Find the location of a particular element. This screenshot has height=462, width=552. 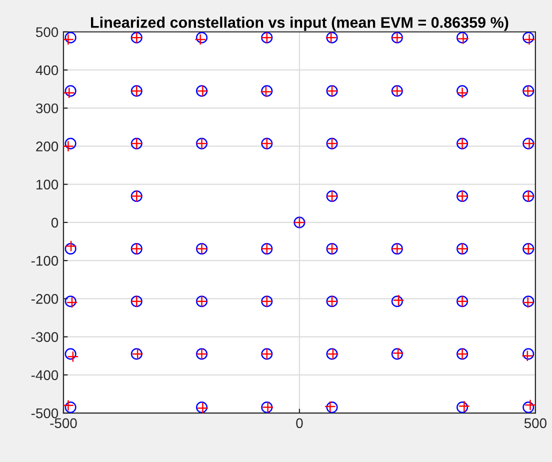

y-tick-label: 200 is located at coordinates (47, 147).